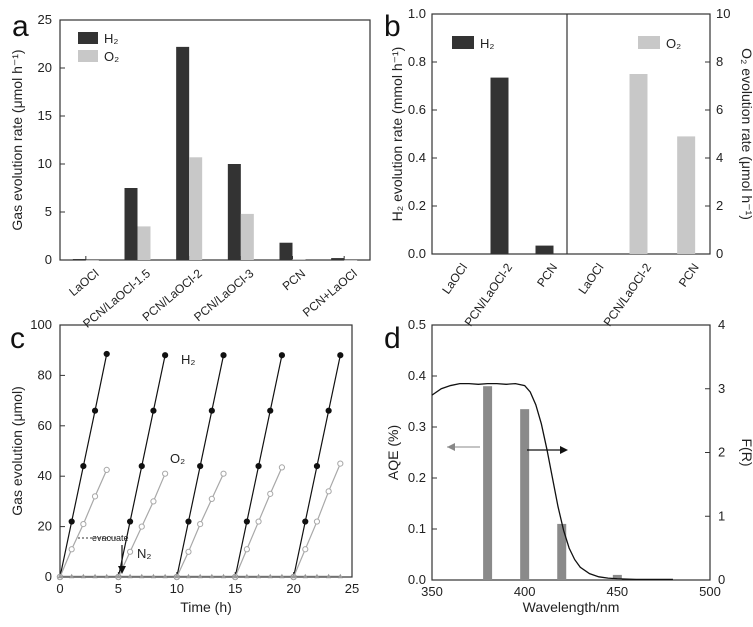  I want to click on a-category-label: PCN+LaOCl, so click(330, 292).